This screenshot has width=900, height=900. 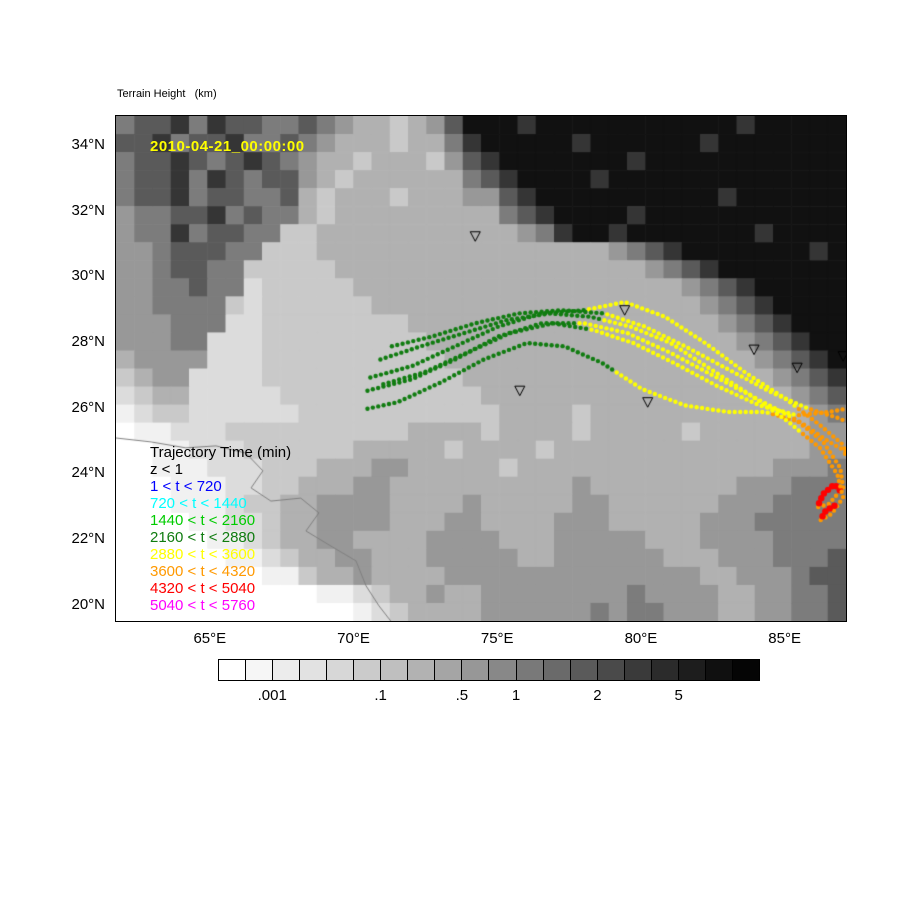 What do you see at coordinates (597, 695) in the screenshot?
I see `colorbar-tick-label: 2` at bounding box center [597, 695].